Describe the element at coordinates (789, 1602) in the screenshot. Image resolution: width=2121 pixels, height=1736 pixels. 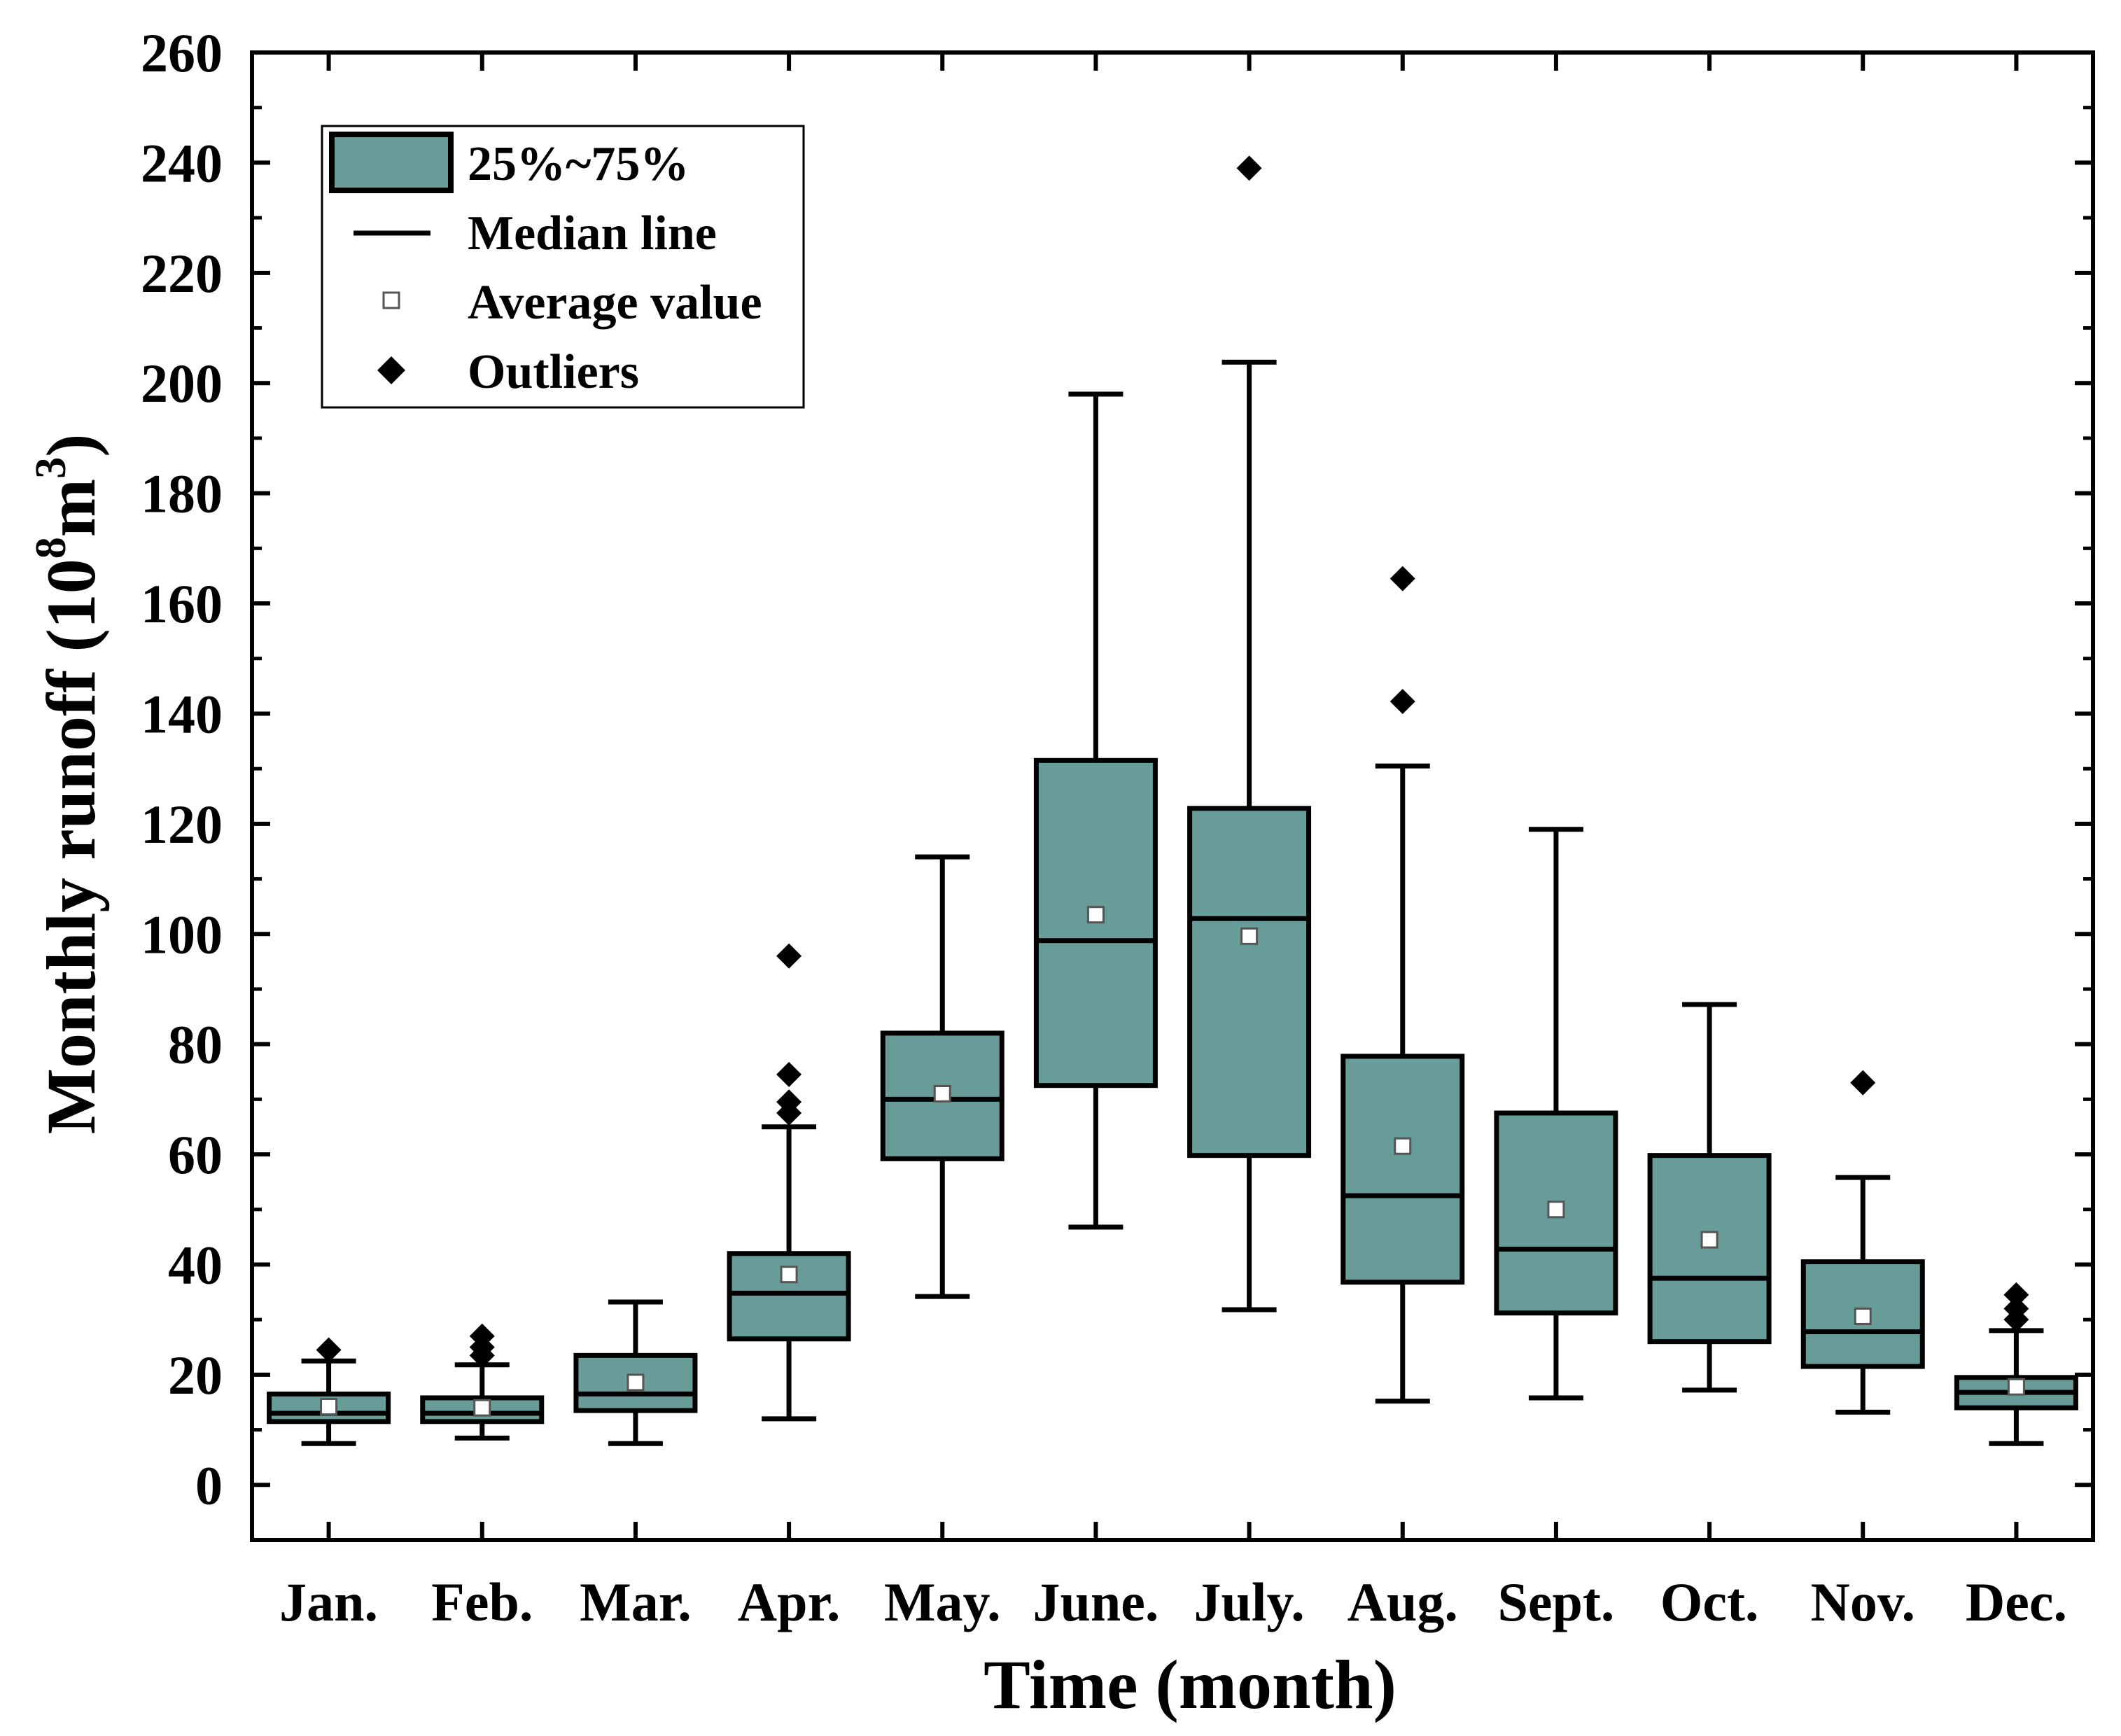
I see `x-tick-label: Apr.` at that location.